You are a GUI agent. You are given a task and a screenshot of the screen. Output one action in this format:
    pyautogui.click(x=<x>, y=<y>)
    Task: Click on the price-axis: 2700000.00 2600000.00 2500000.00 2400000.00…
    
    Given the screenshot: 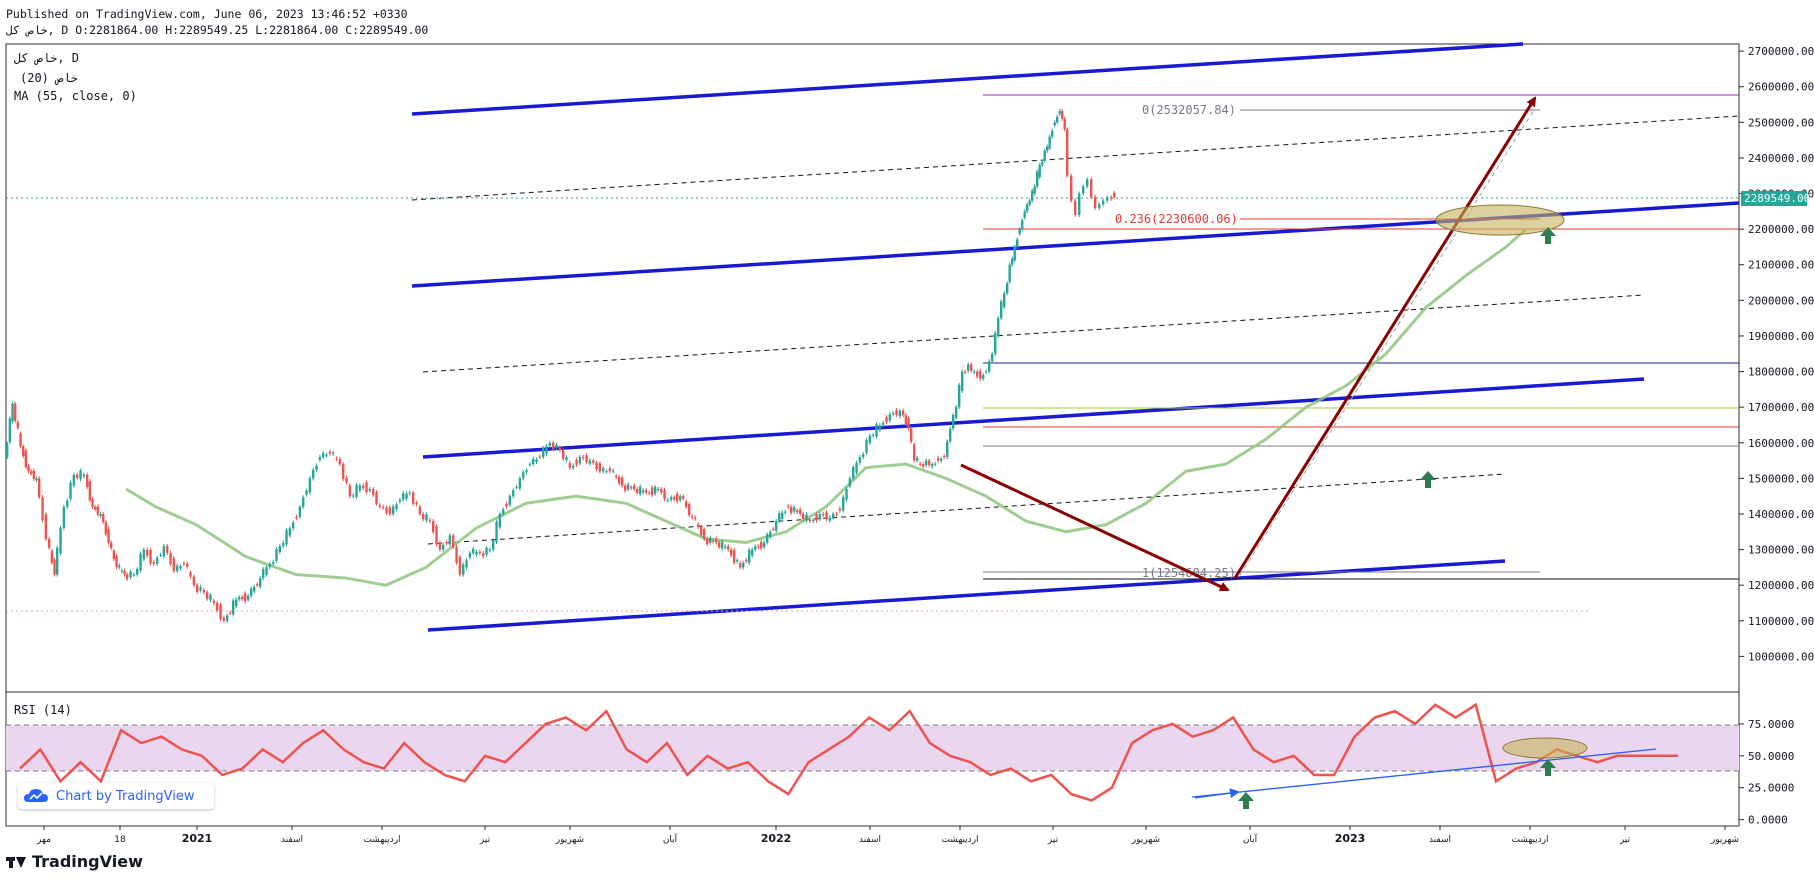 What is the action you would take?
    pyautogui.click(x=1776, y=354)
    